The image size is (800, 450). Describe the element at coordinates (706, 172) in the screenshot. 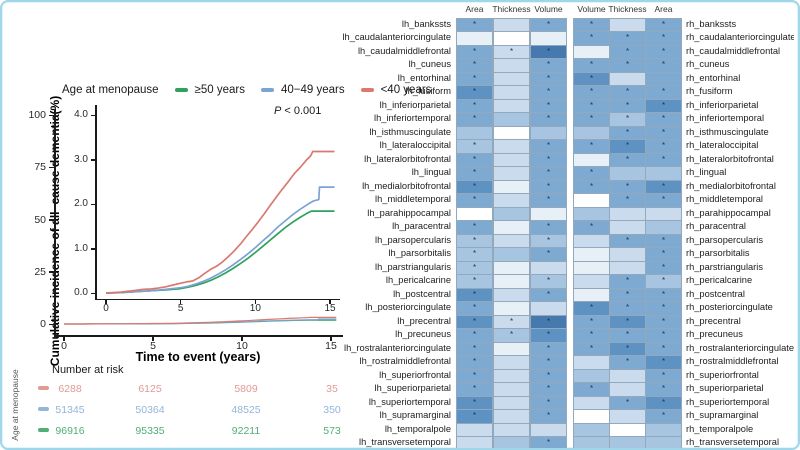

I see `heatmap-row-label-rh: rh_lingual` at that location.